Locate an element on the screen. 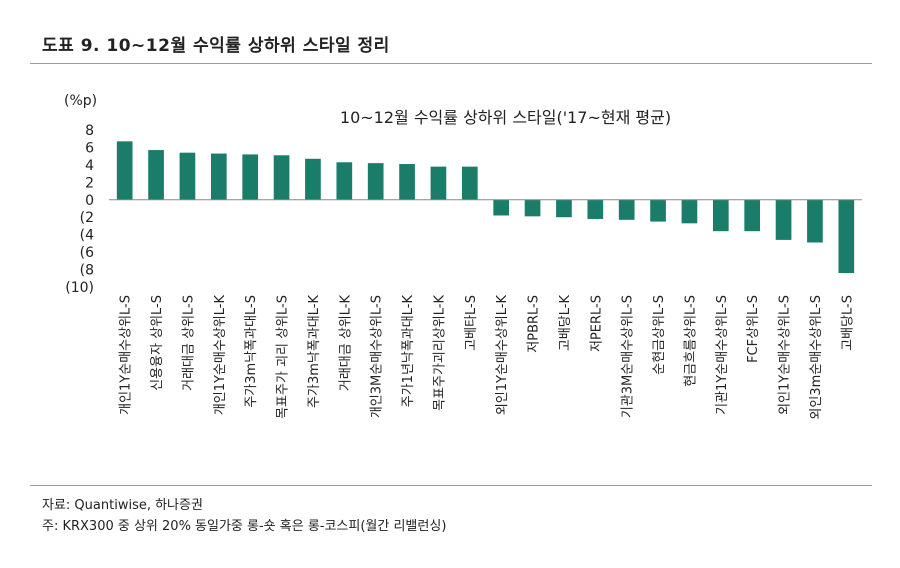 The image size is (900, 568). x-tick-label: 순현금상위L-S is located at coordinates (659, 335).